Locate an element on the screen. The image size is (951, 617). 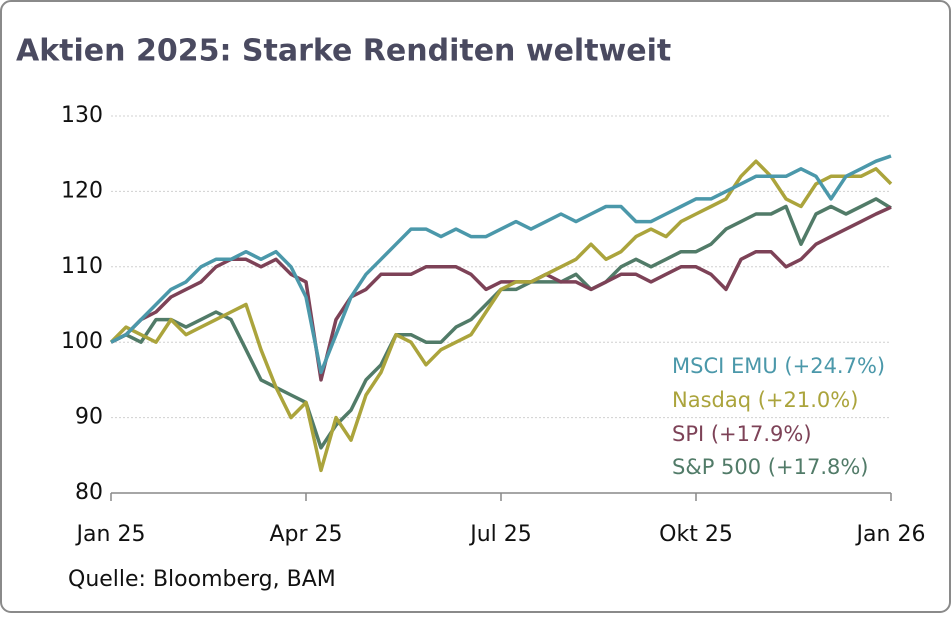
y-tick-label: 110 is located at coordinates (82, 266).